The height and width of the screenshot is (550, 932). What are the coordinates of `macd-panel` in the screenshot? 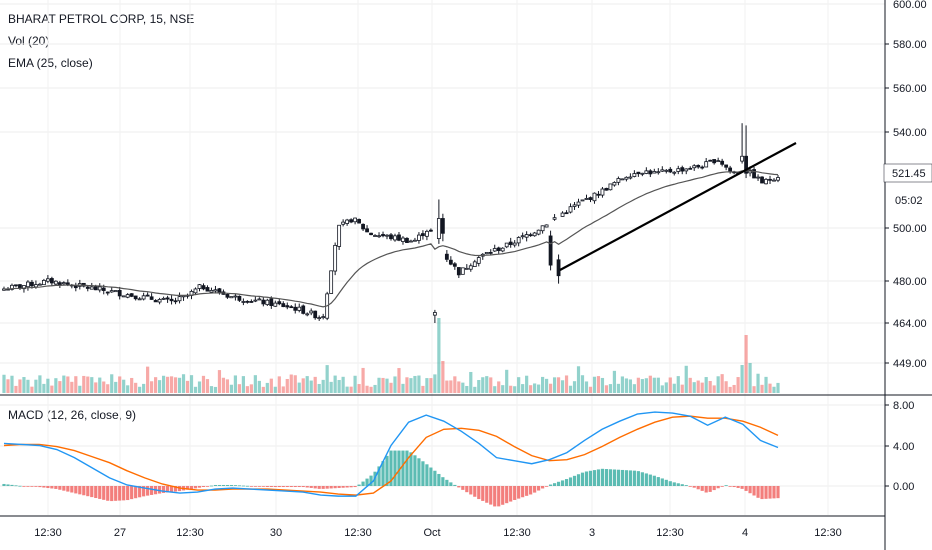 It's located at (391, 459).